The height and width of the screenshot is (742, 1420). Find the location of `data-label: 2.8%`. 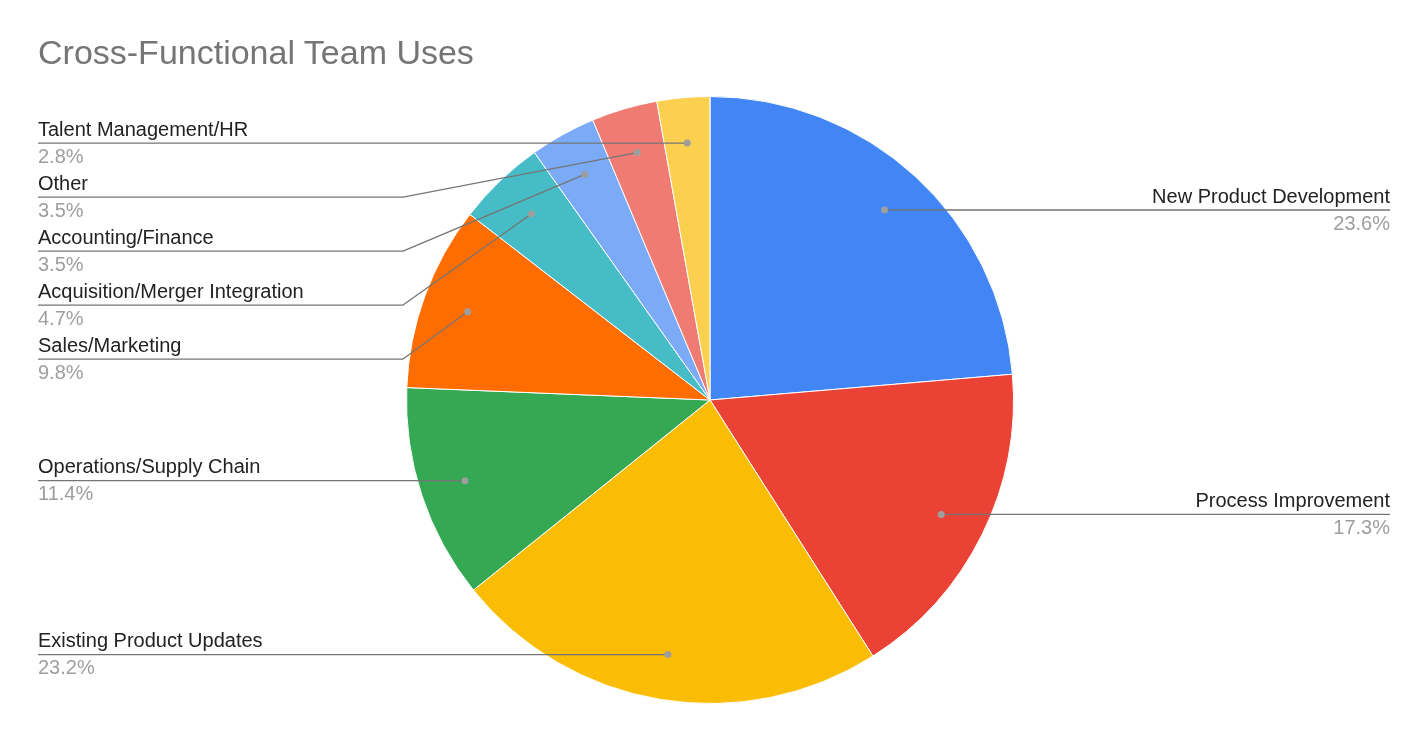

data-label: 2.8% is located at coordinates (61, 155).